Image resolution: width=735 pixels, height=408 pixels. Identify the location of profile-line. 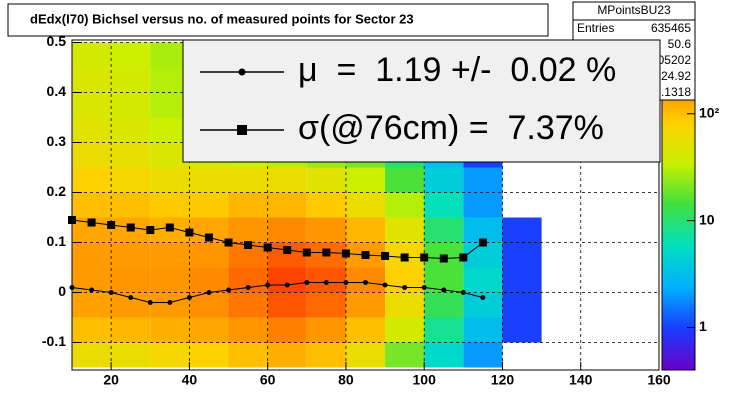
(277, 239).